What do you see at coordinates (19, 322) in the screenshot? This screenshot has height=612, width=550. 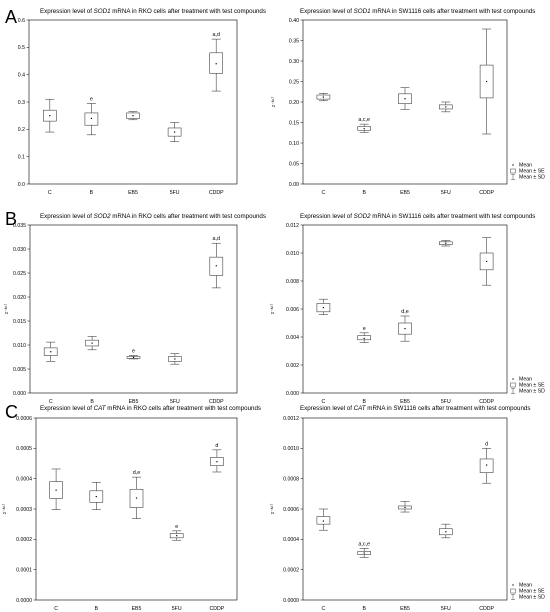 I see `y-tick-label: 0.015` at bounding box center [19, 322].